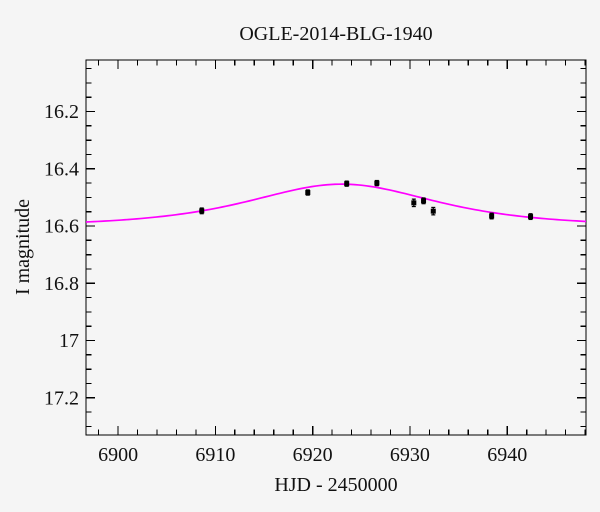 The height and width of the screenshot is (512, 600). I want to click on y-tick-label: 16.2, so click(61, 112).